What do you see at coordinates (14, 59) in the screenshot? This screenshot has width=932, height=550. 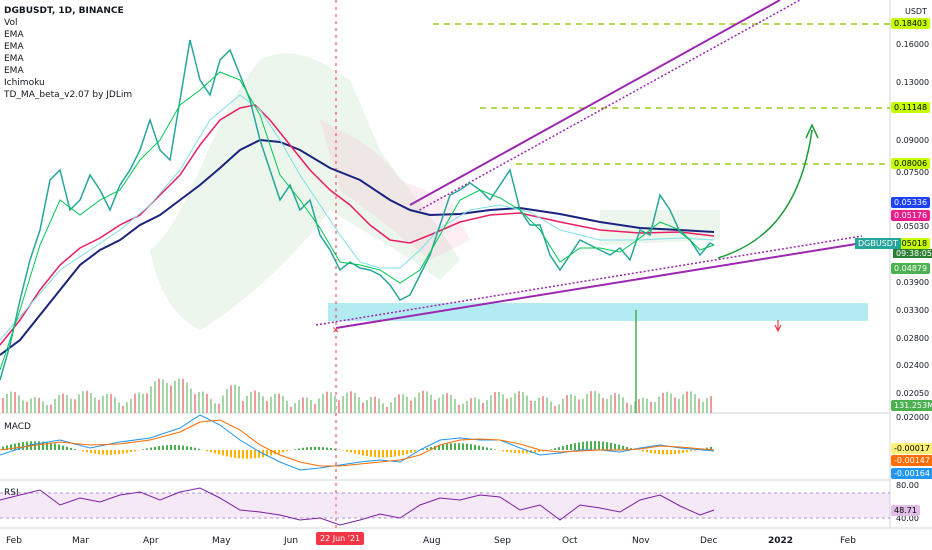 I see `indicator-ema-3: EMA` at bounding box center [14, 59].